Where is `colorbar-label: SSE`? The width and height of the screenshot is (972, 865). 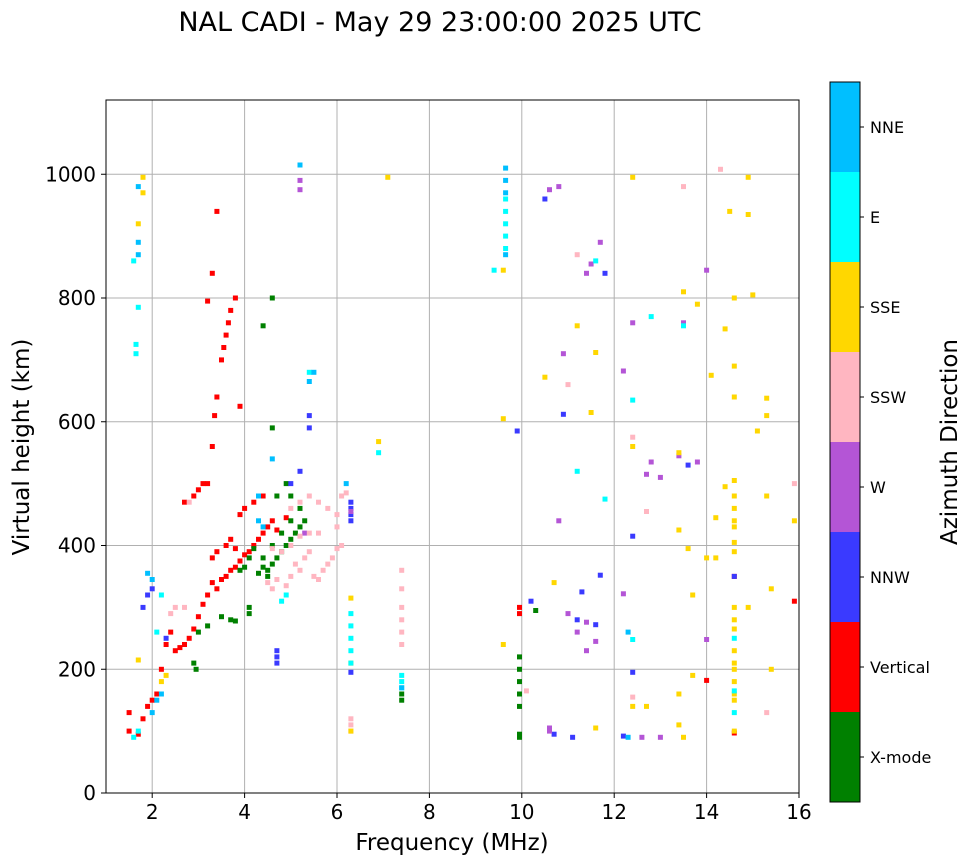 colorbar-label: SSE is located at coordinates (885, 307).